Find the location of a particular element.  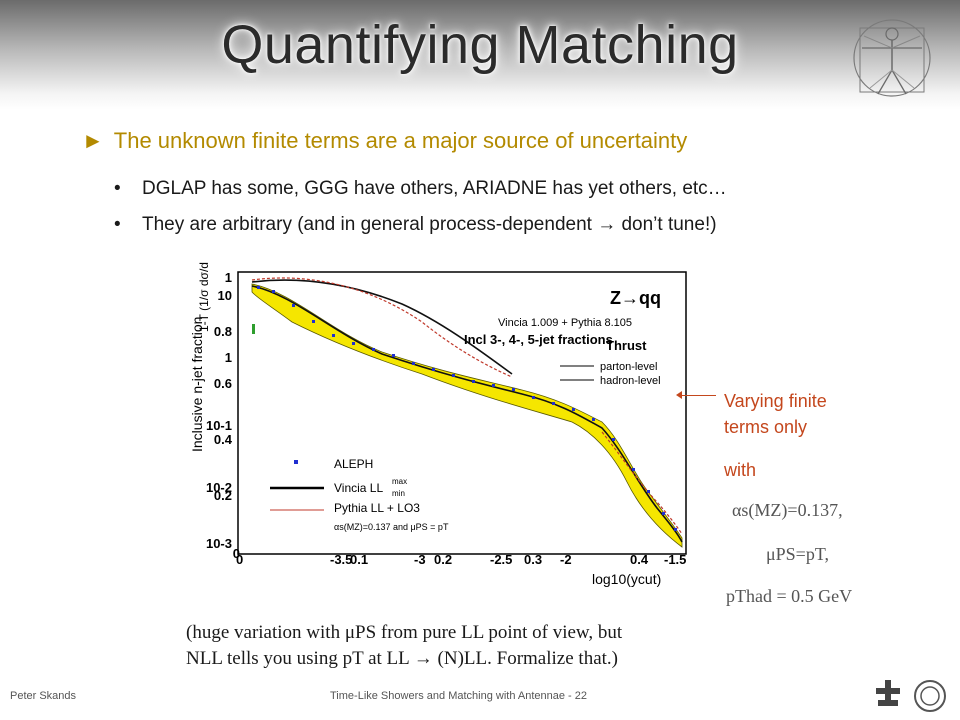

fermilab-logo-icon is located at coordinates (888, 693).